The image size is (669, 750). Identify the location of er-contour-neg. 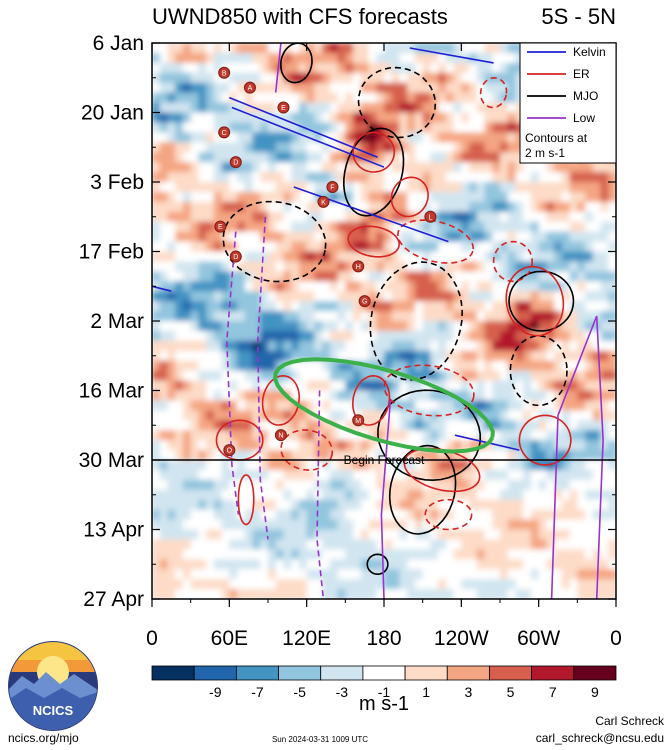
(493, 92).